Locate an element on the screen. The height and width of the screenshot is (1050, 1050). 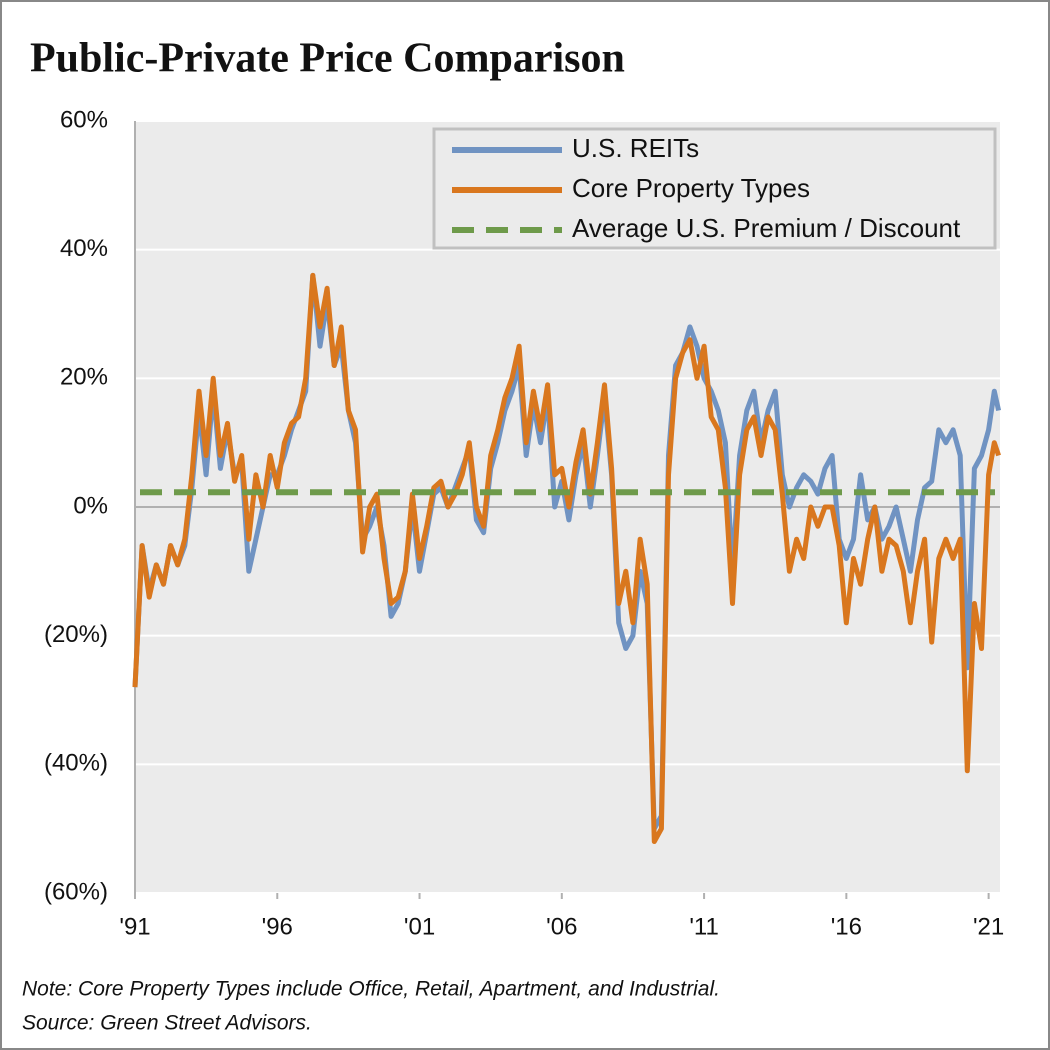
source: Source: Green Street Advisors. is located at coordinates (167, 1023).